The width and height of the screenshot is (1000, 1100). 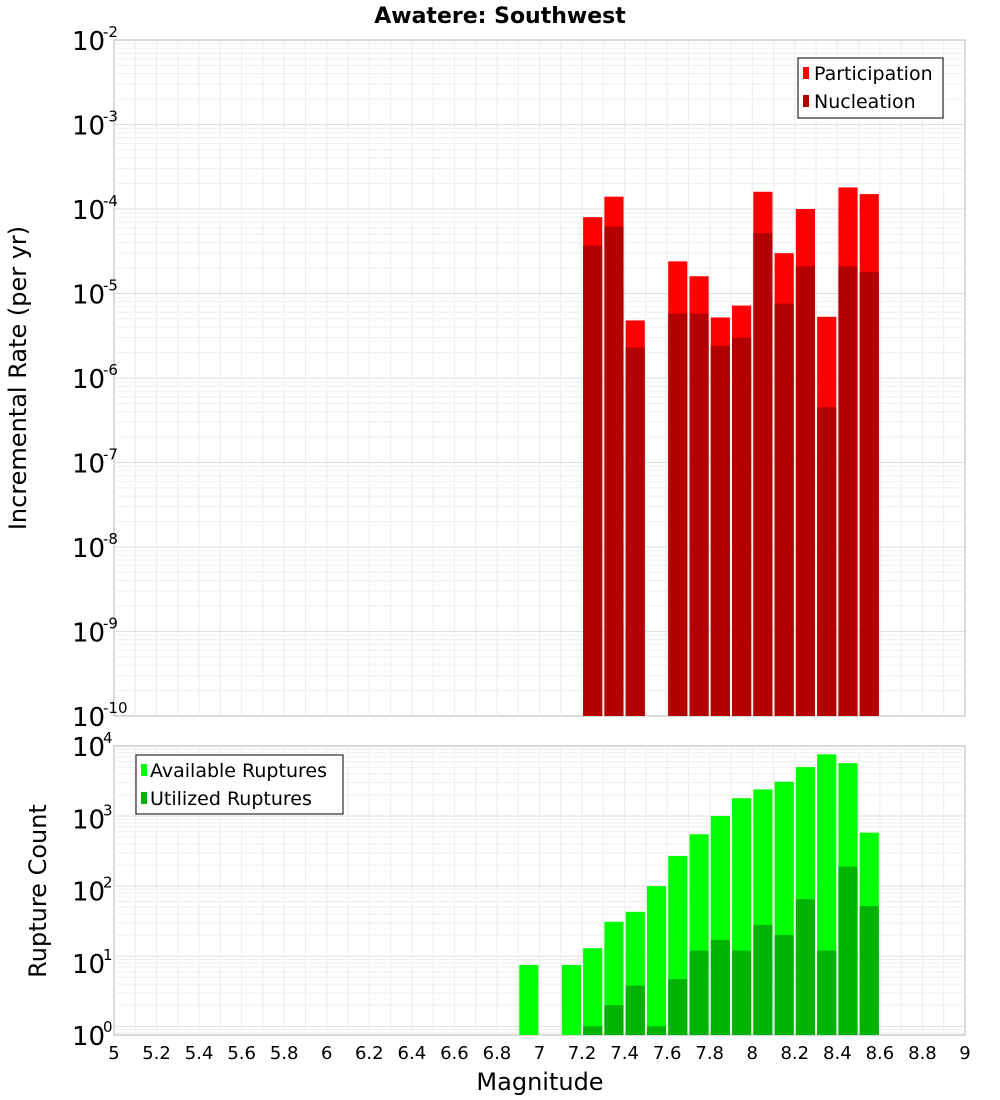 What do you see at coordinates (500, 16) in the screenshot?
I see `chart-title: Awatere: Southwest` at bounding box center [500, 16].